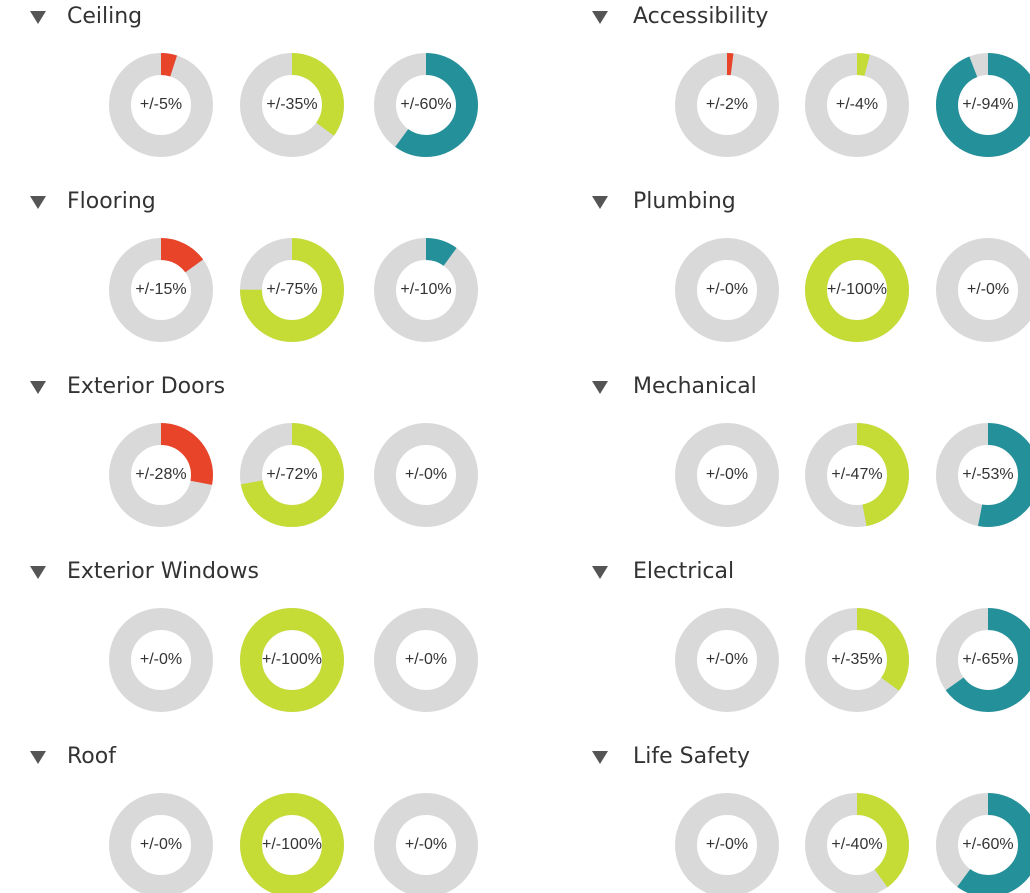  I want to click on gauge-label: +/-72%, so click(291, 474).